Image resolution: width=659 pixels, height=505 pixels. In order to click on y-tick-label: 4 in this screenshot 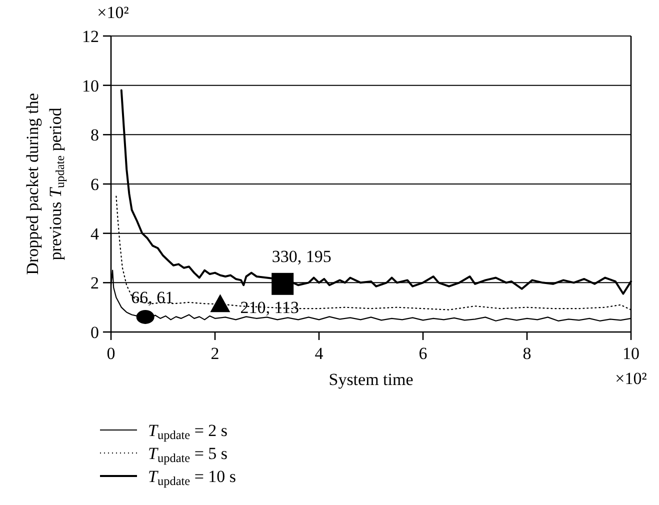, I will do `click(95, 234)`.